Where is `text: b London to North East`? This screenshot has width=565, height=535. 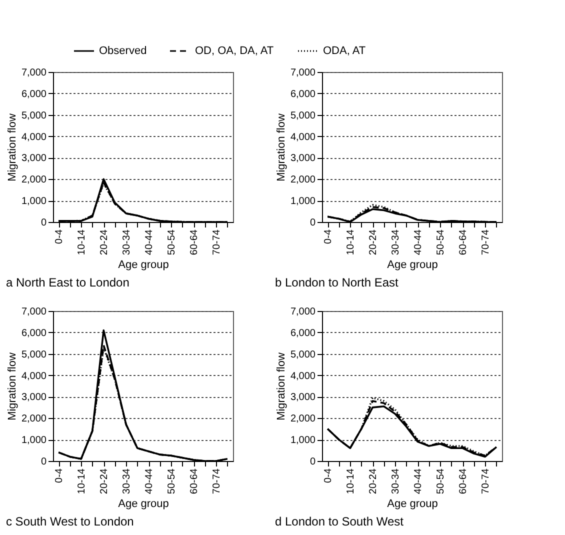 text: b London to North East is located at coordinates (337, 283).